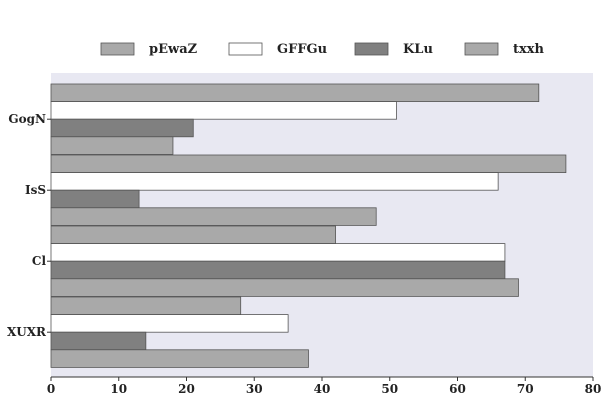 Image resolution: width=612 pixels, height=408 pixels. Describe the element at coordinates (593, 389) in the screenshot. I see `x-tick-label: 80` at that location.